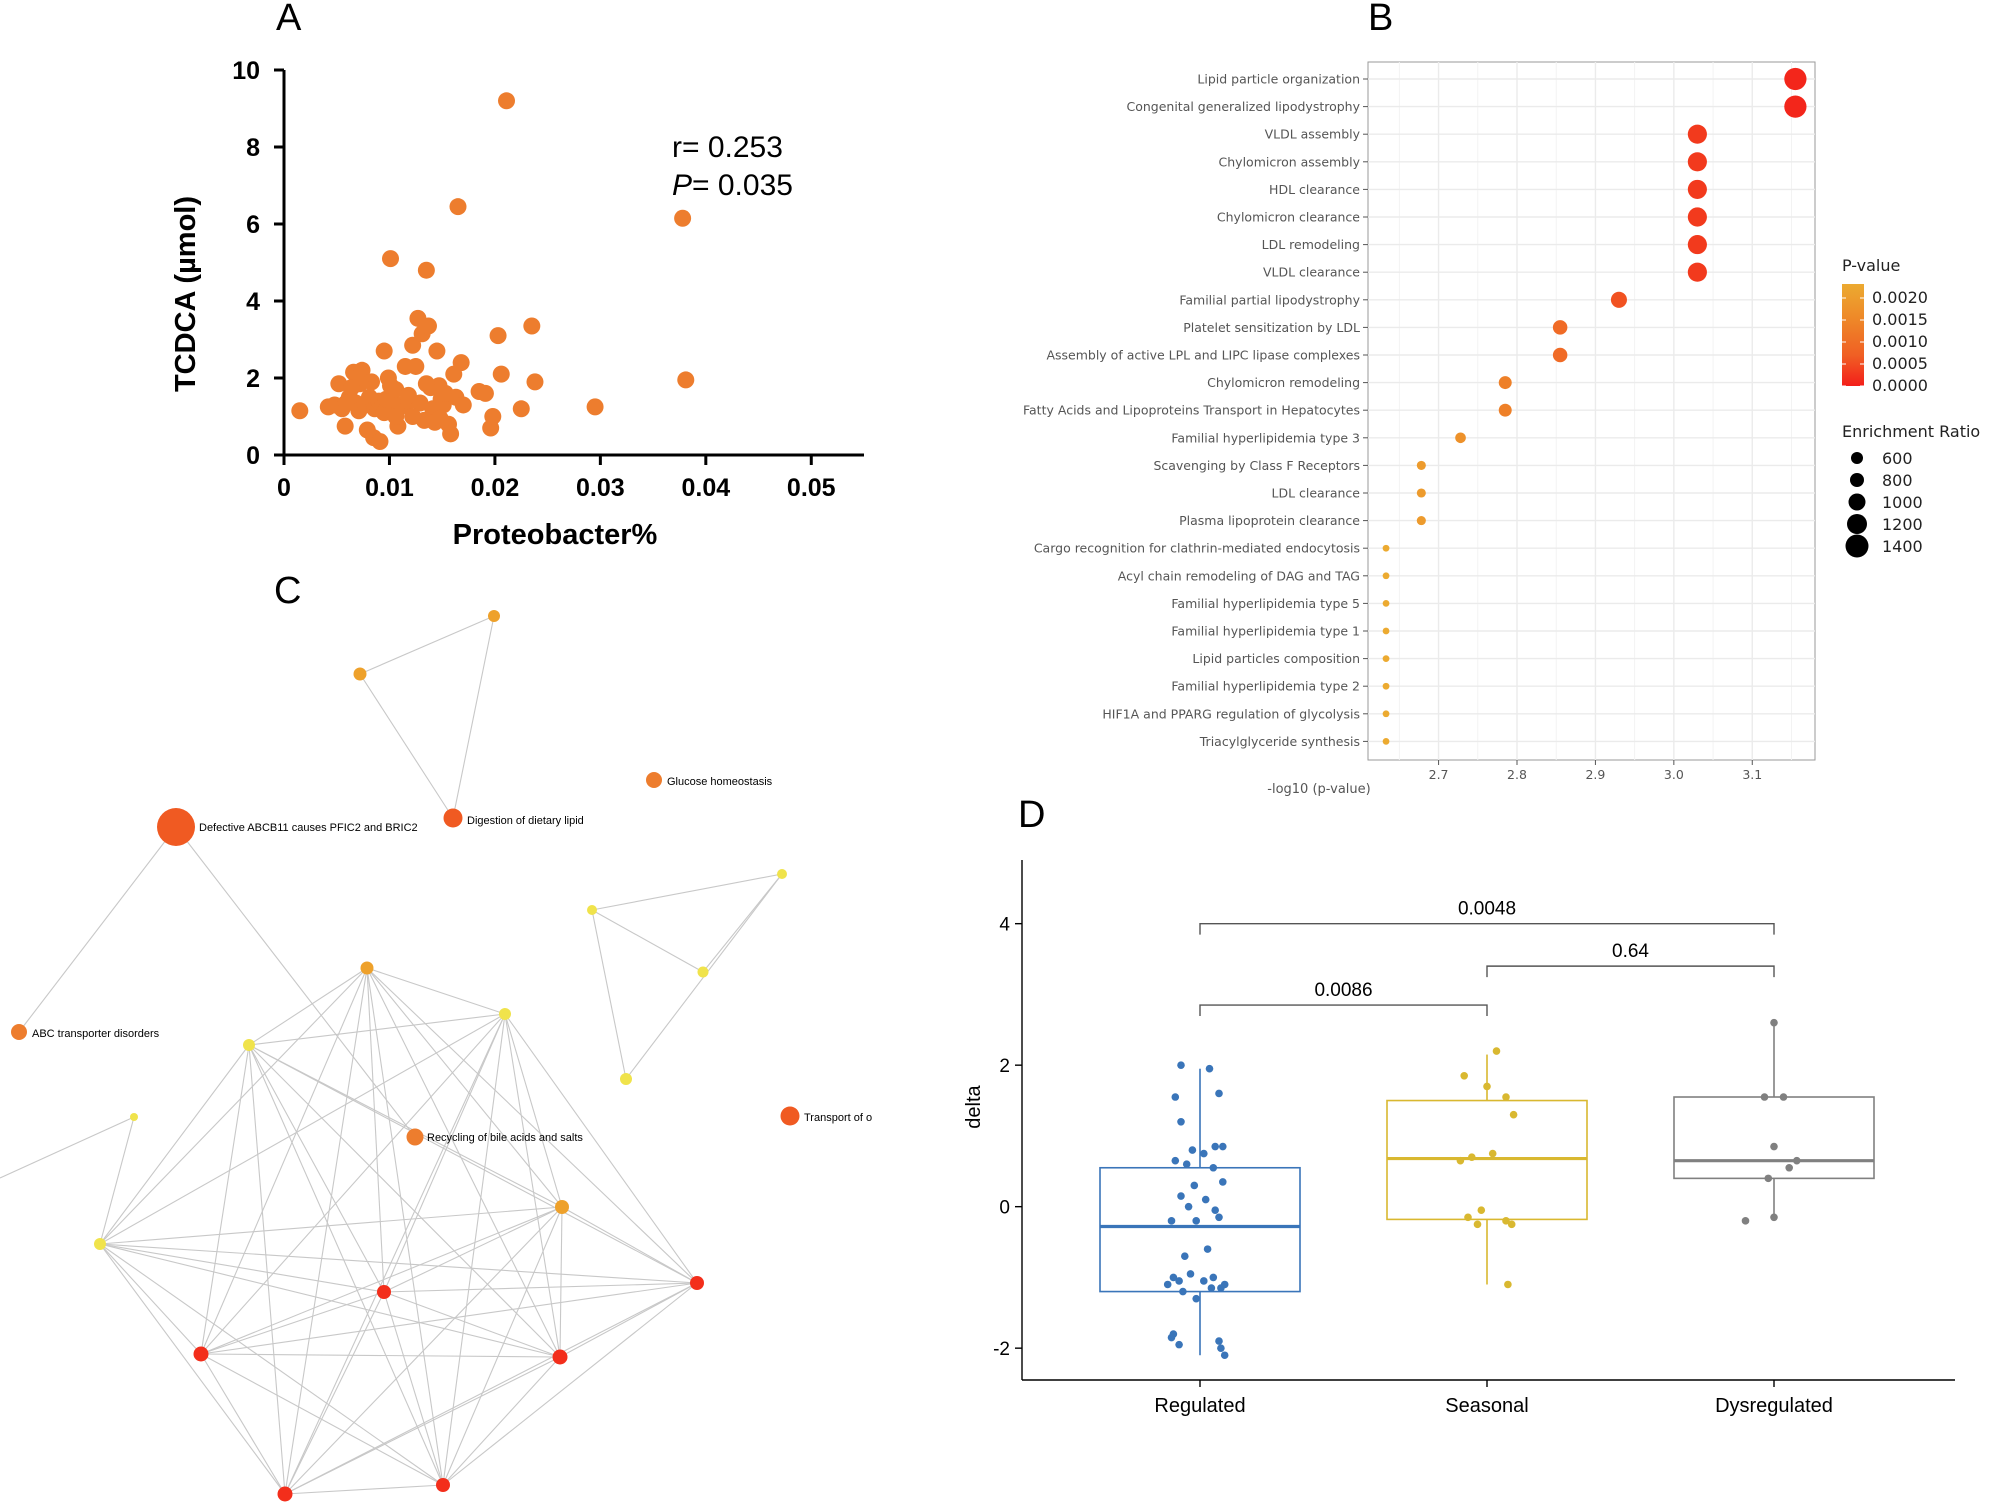 This screenshot has width=2000, height=1505. What do you see at coordinates (1199, 1406) in the screenshot?
I see `panel-d-category-label: Regulated` at bounding box center [1199, 1406].